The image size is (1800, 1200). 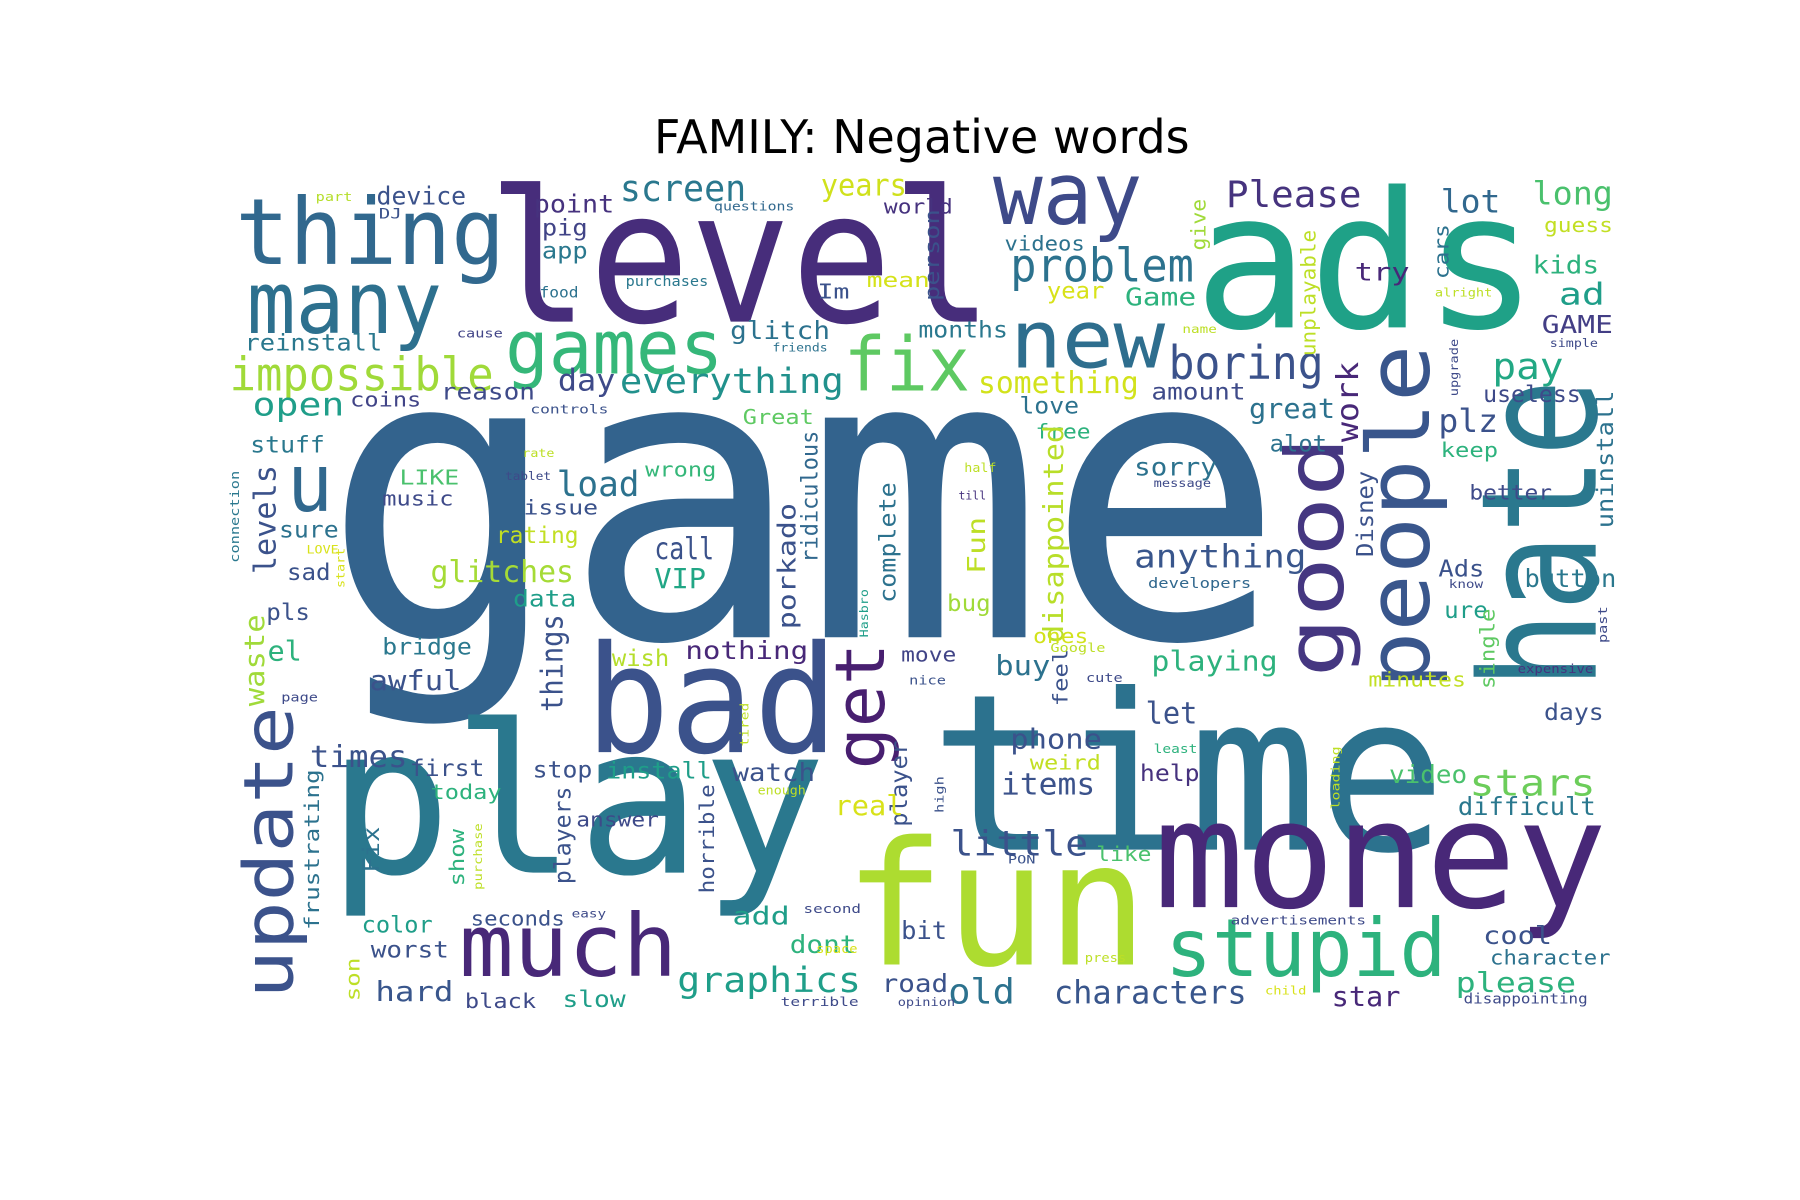 I want to click on word: minutes, so click(x=1417, y=680).